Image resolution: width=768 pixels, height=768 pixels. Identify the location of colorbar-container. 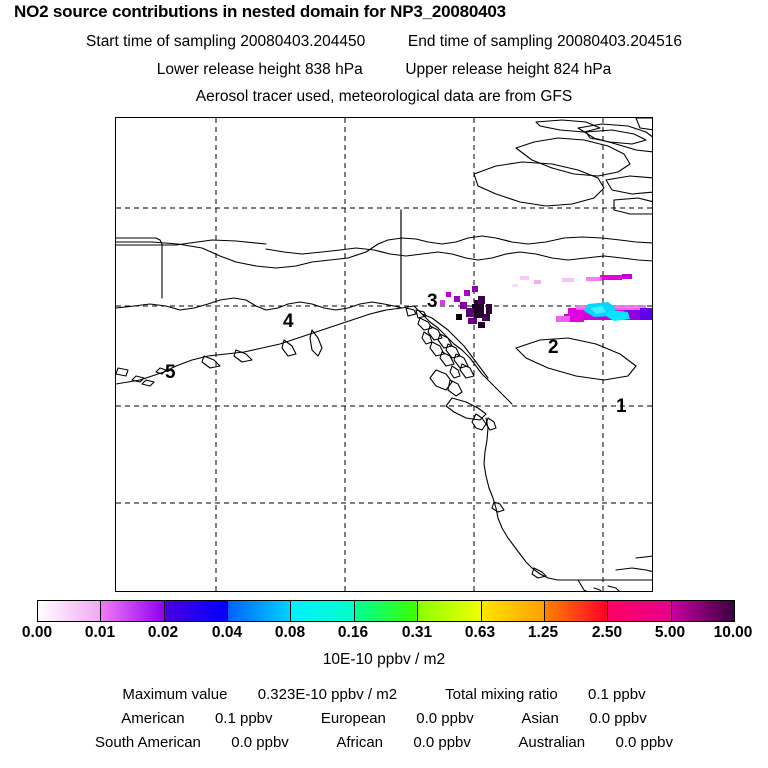
(386, 611).